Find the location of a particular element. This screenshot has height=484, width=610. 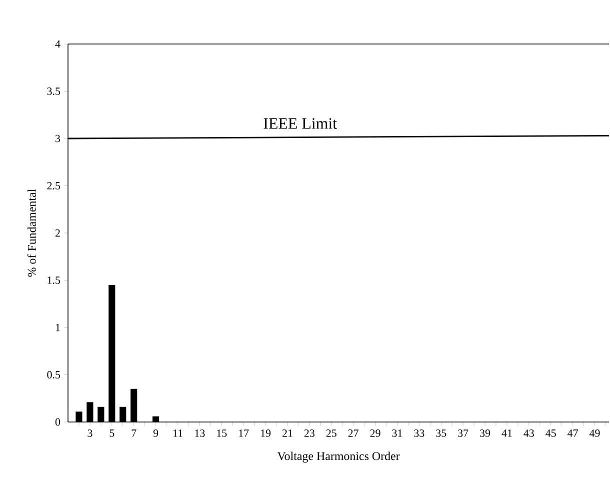

y-axis-title: % of Fundamental is located at coordinates (31, 233).